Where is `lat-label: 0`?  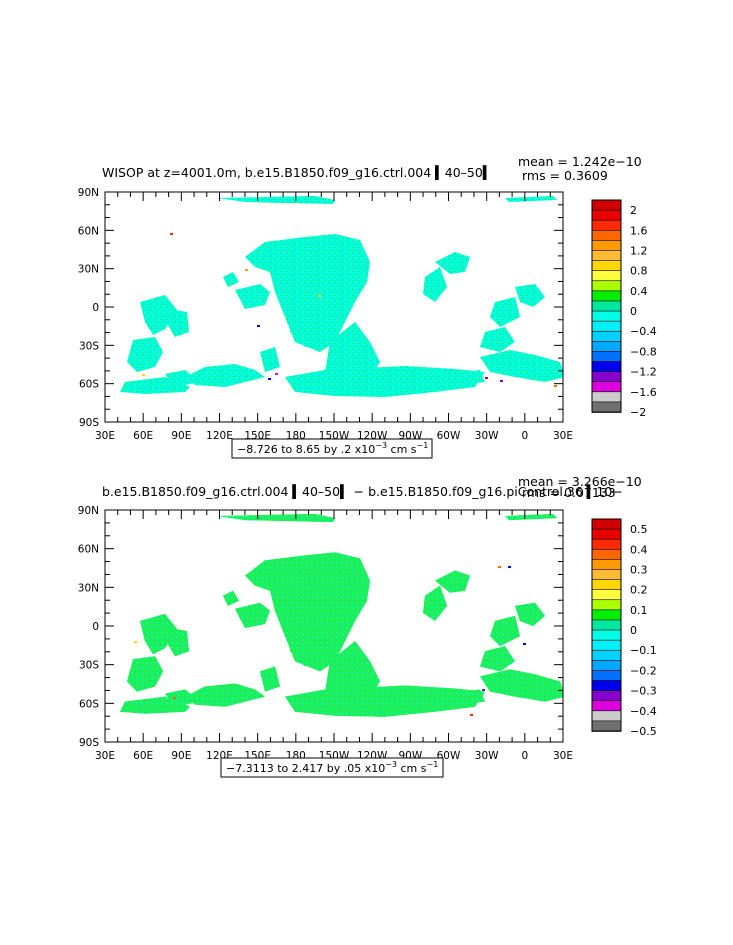 lat-label: 0 is located at coordinates (95, 308).